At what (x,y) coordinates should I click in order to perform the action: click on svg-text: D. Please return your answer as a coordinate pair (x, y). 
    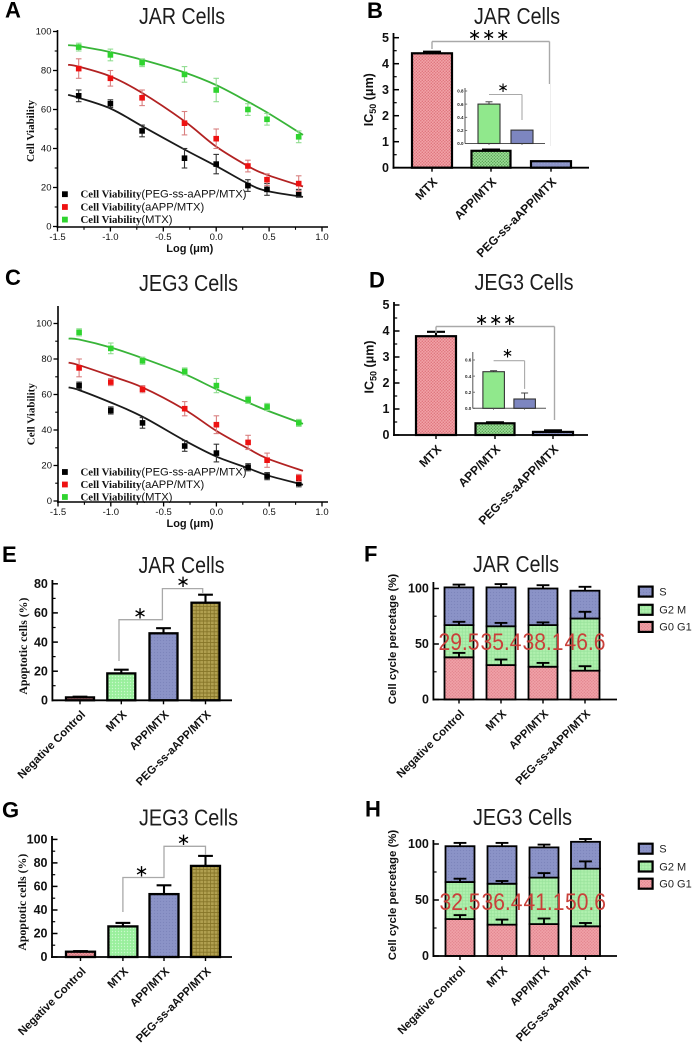
    Looking at the image, I should click on (377, 280).